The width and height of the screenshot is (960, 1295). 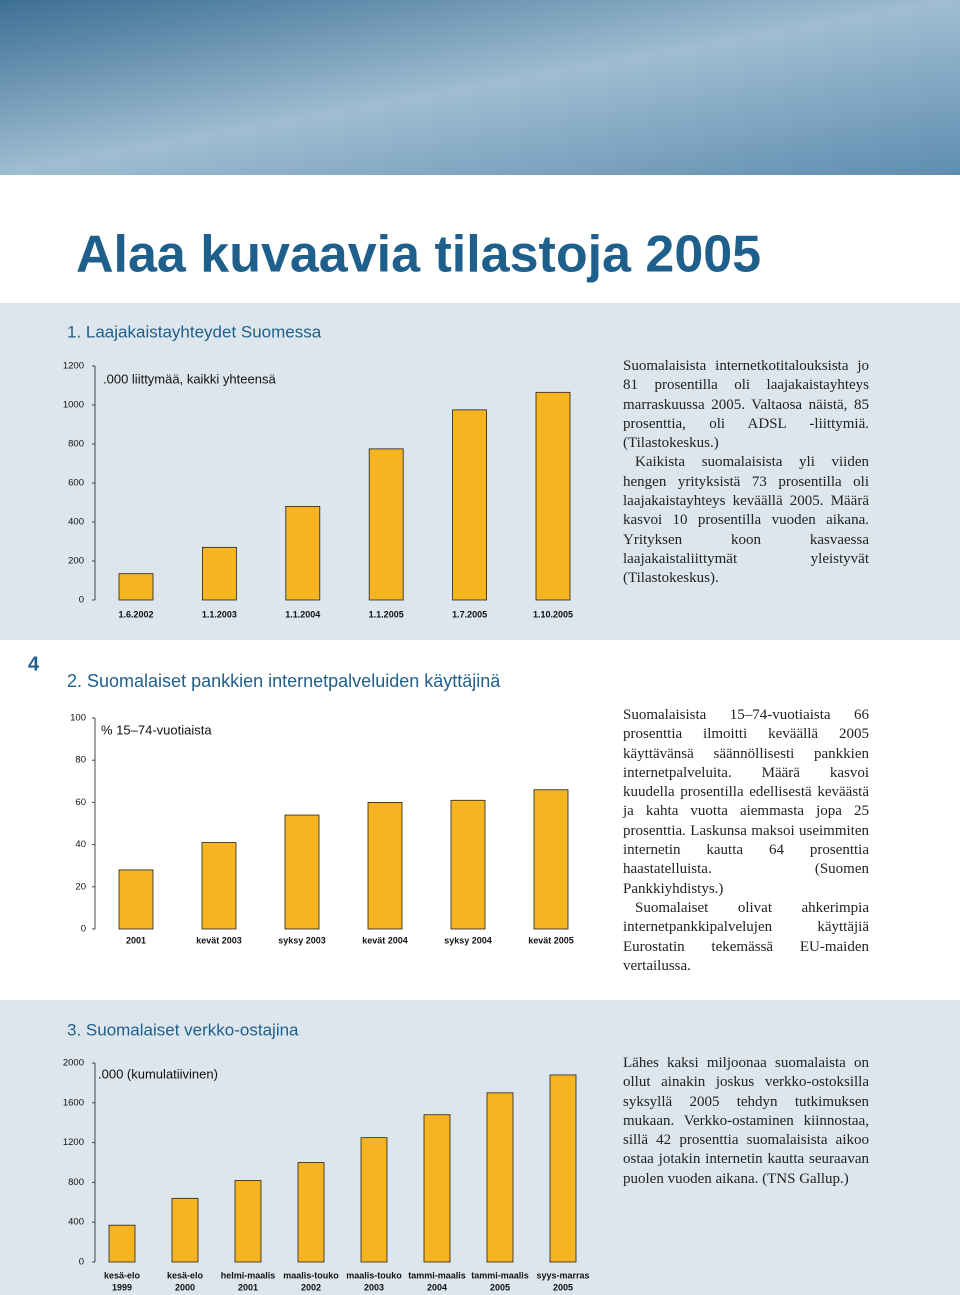 I want to click on x-tick-label: 2003, so click(x=374, y=1287).